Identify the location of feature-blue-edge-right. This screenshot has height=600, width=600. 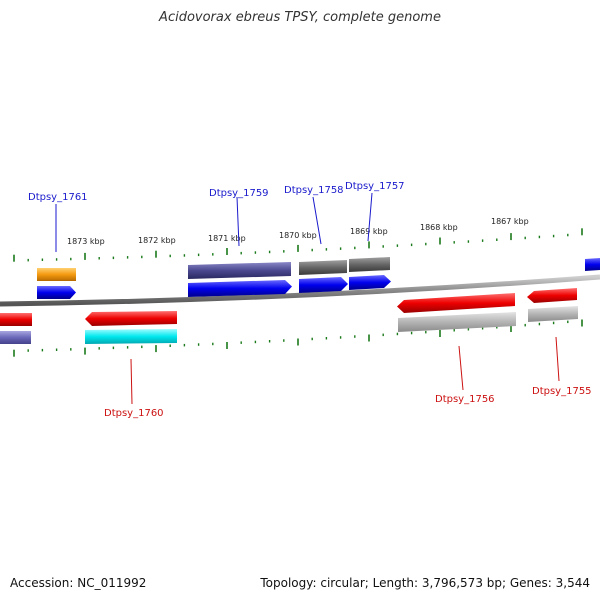
(592, 264).